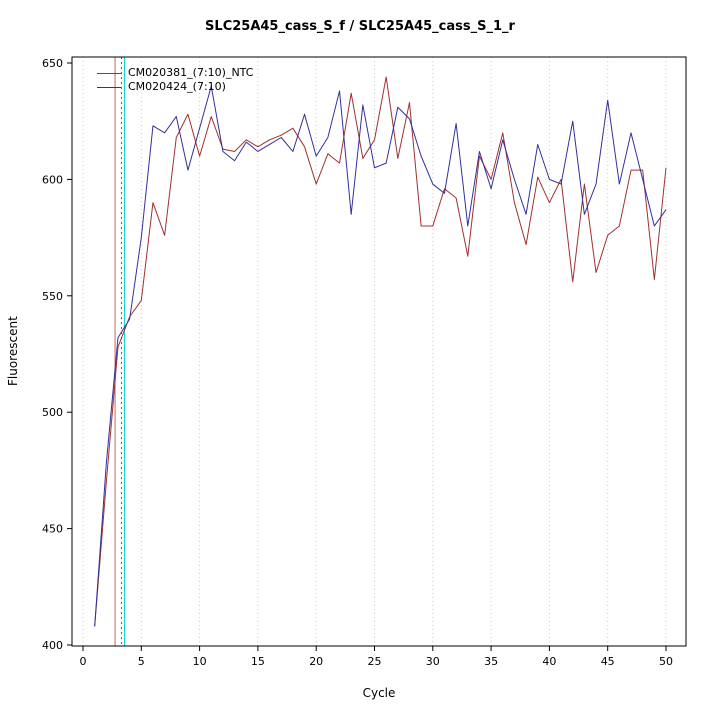 The width and height of the screenshot is (720, 720). Describe the element at coordinates (379, 693) in the screenshot. I see `x-axis-label: Cycle` at that location.